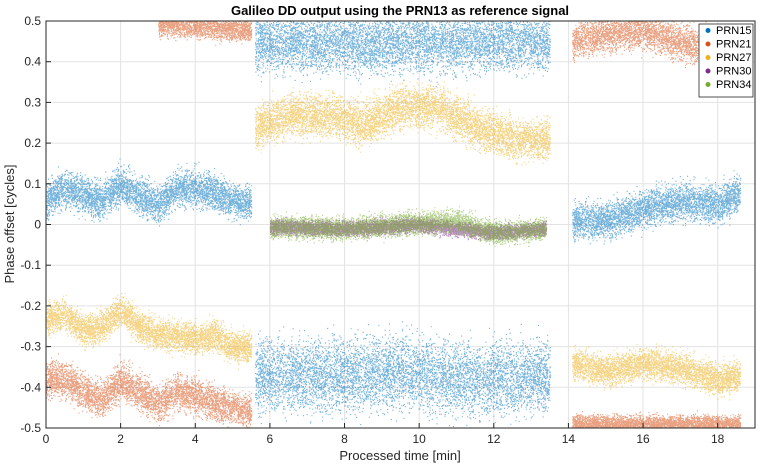  I want to click on x-tick-label: 6, so click(270, 439).